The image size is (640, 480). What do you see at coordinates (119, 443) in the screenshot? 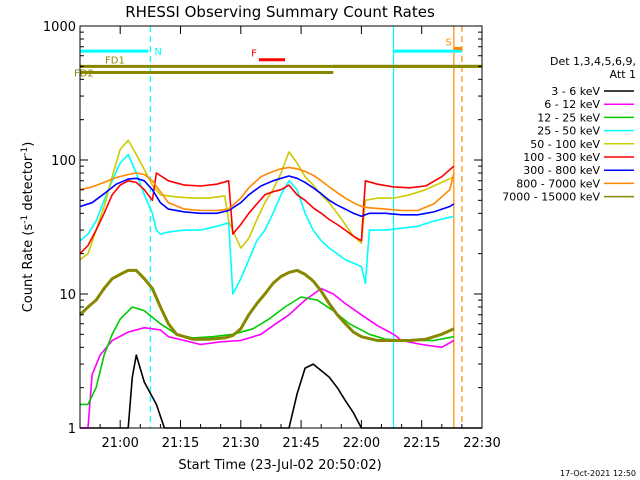
I see `x-tick-label: 21:00` at bounding box center [119, 443].